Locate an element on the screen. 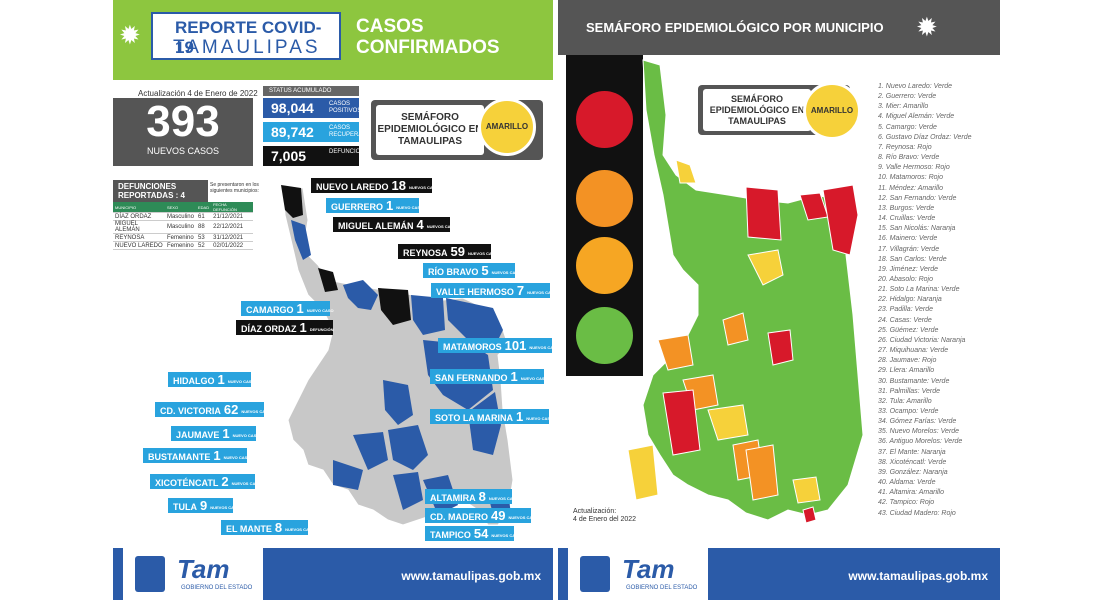 Image resolution: width=1110 pixels, height=600 pixels. callout-cd-madero: CD. MADERO 49 NUEVOS CASOS is located at coordinates (483, 515).